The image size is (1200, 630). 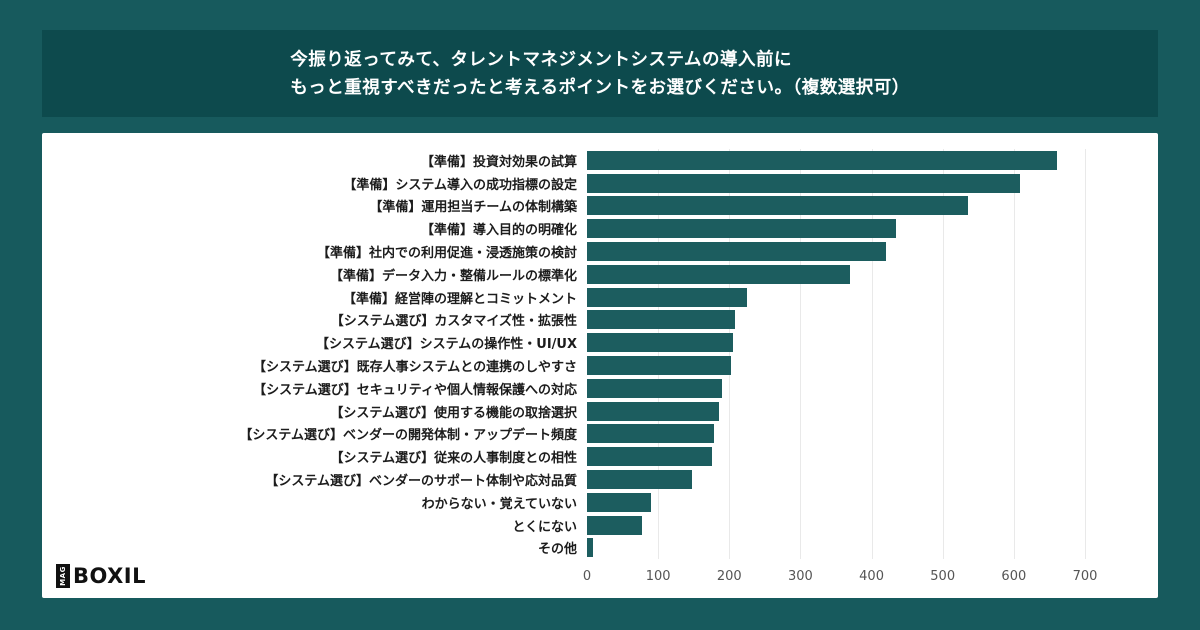 I want to click on bar-label: 【準備】経営陣の理解とコミットメント, so click(x=459, y=299).